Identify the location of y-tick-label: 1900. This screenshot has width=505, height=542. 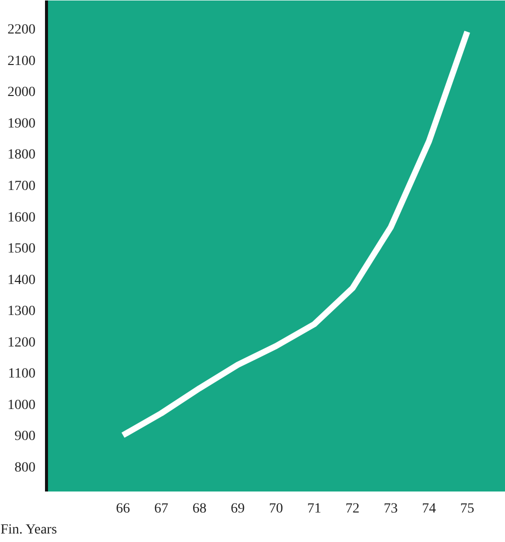
(22, 124).